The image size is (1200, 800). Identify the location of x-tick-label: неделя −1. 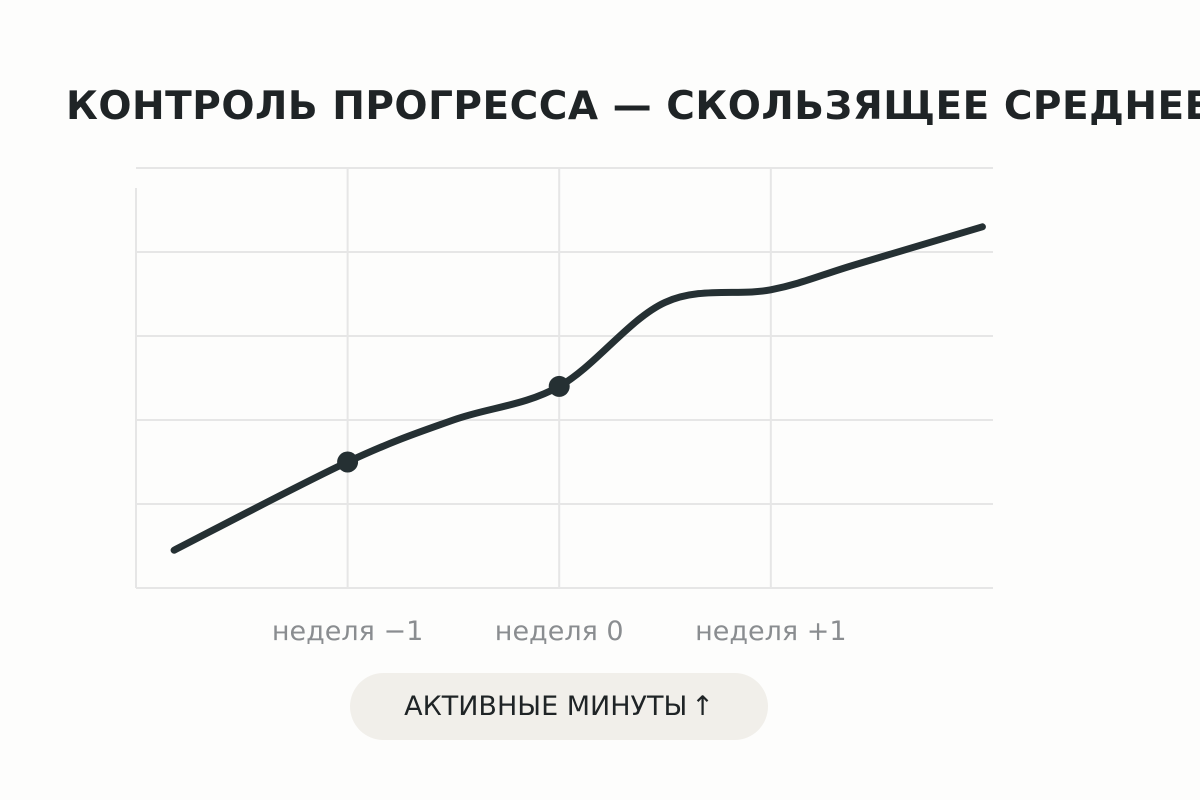
(347, 631).